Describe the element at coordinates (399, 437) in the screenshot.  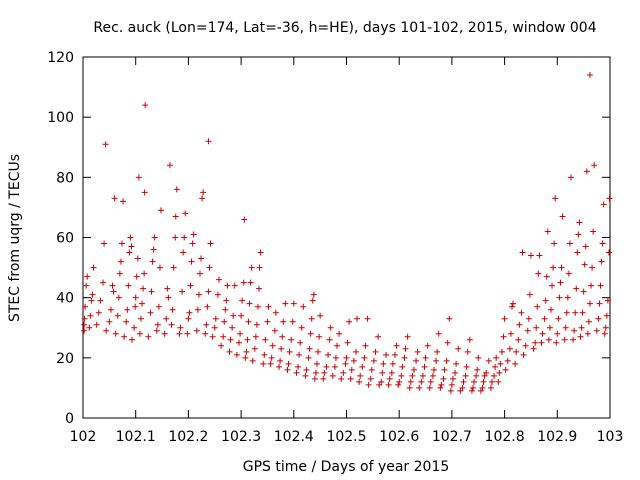
I see `x-tick-label: 102.6` at that location.